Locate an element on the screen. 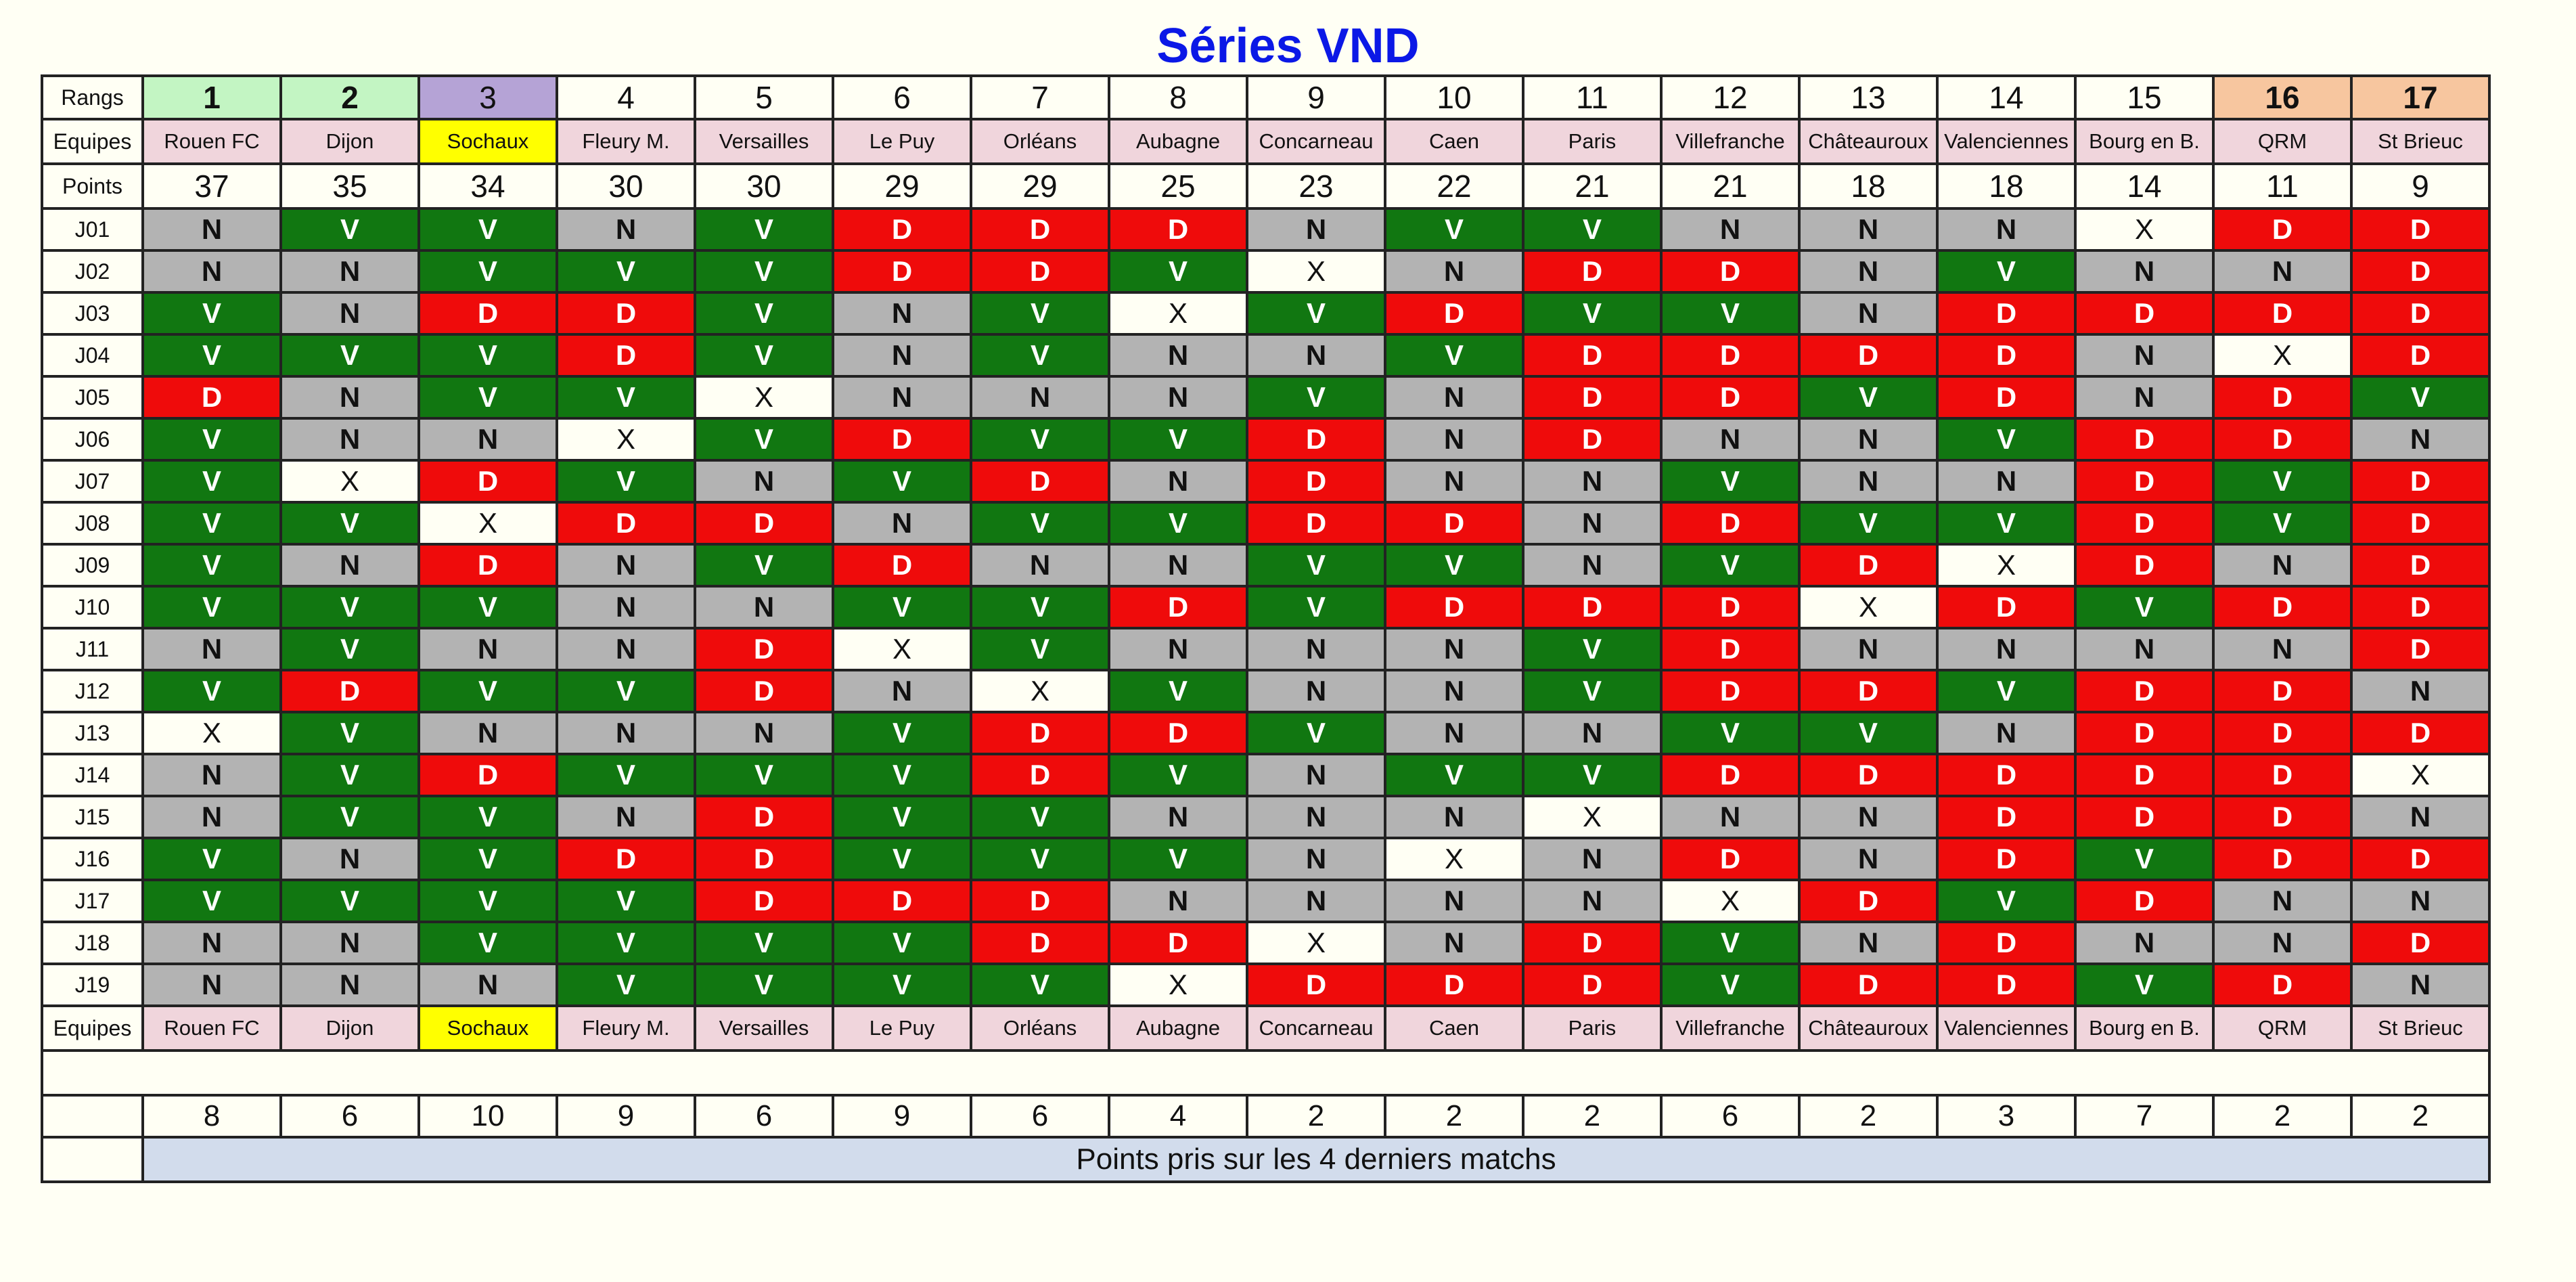  rank-cell: 4 is located at coordinates (626, 97).